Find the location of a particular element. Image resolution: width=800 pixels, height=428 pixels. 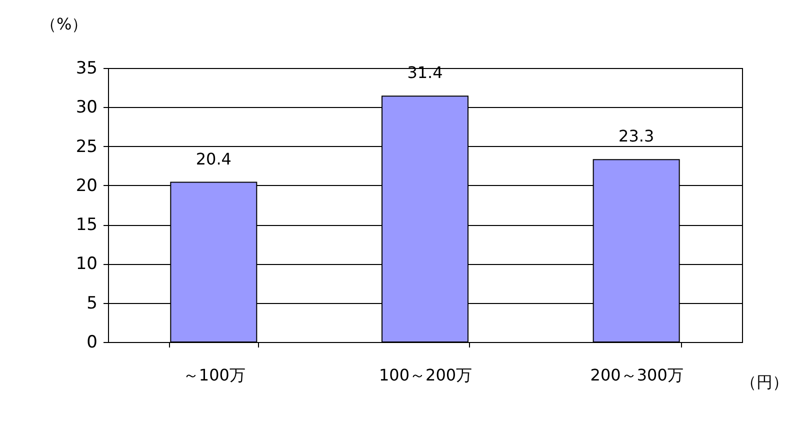

x-tick-label: 200～300万 is located at coordinates (637, 375).